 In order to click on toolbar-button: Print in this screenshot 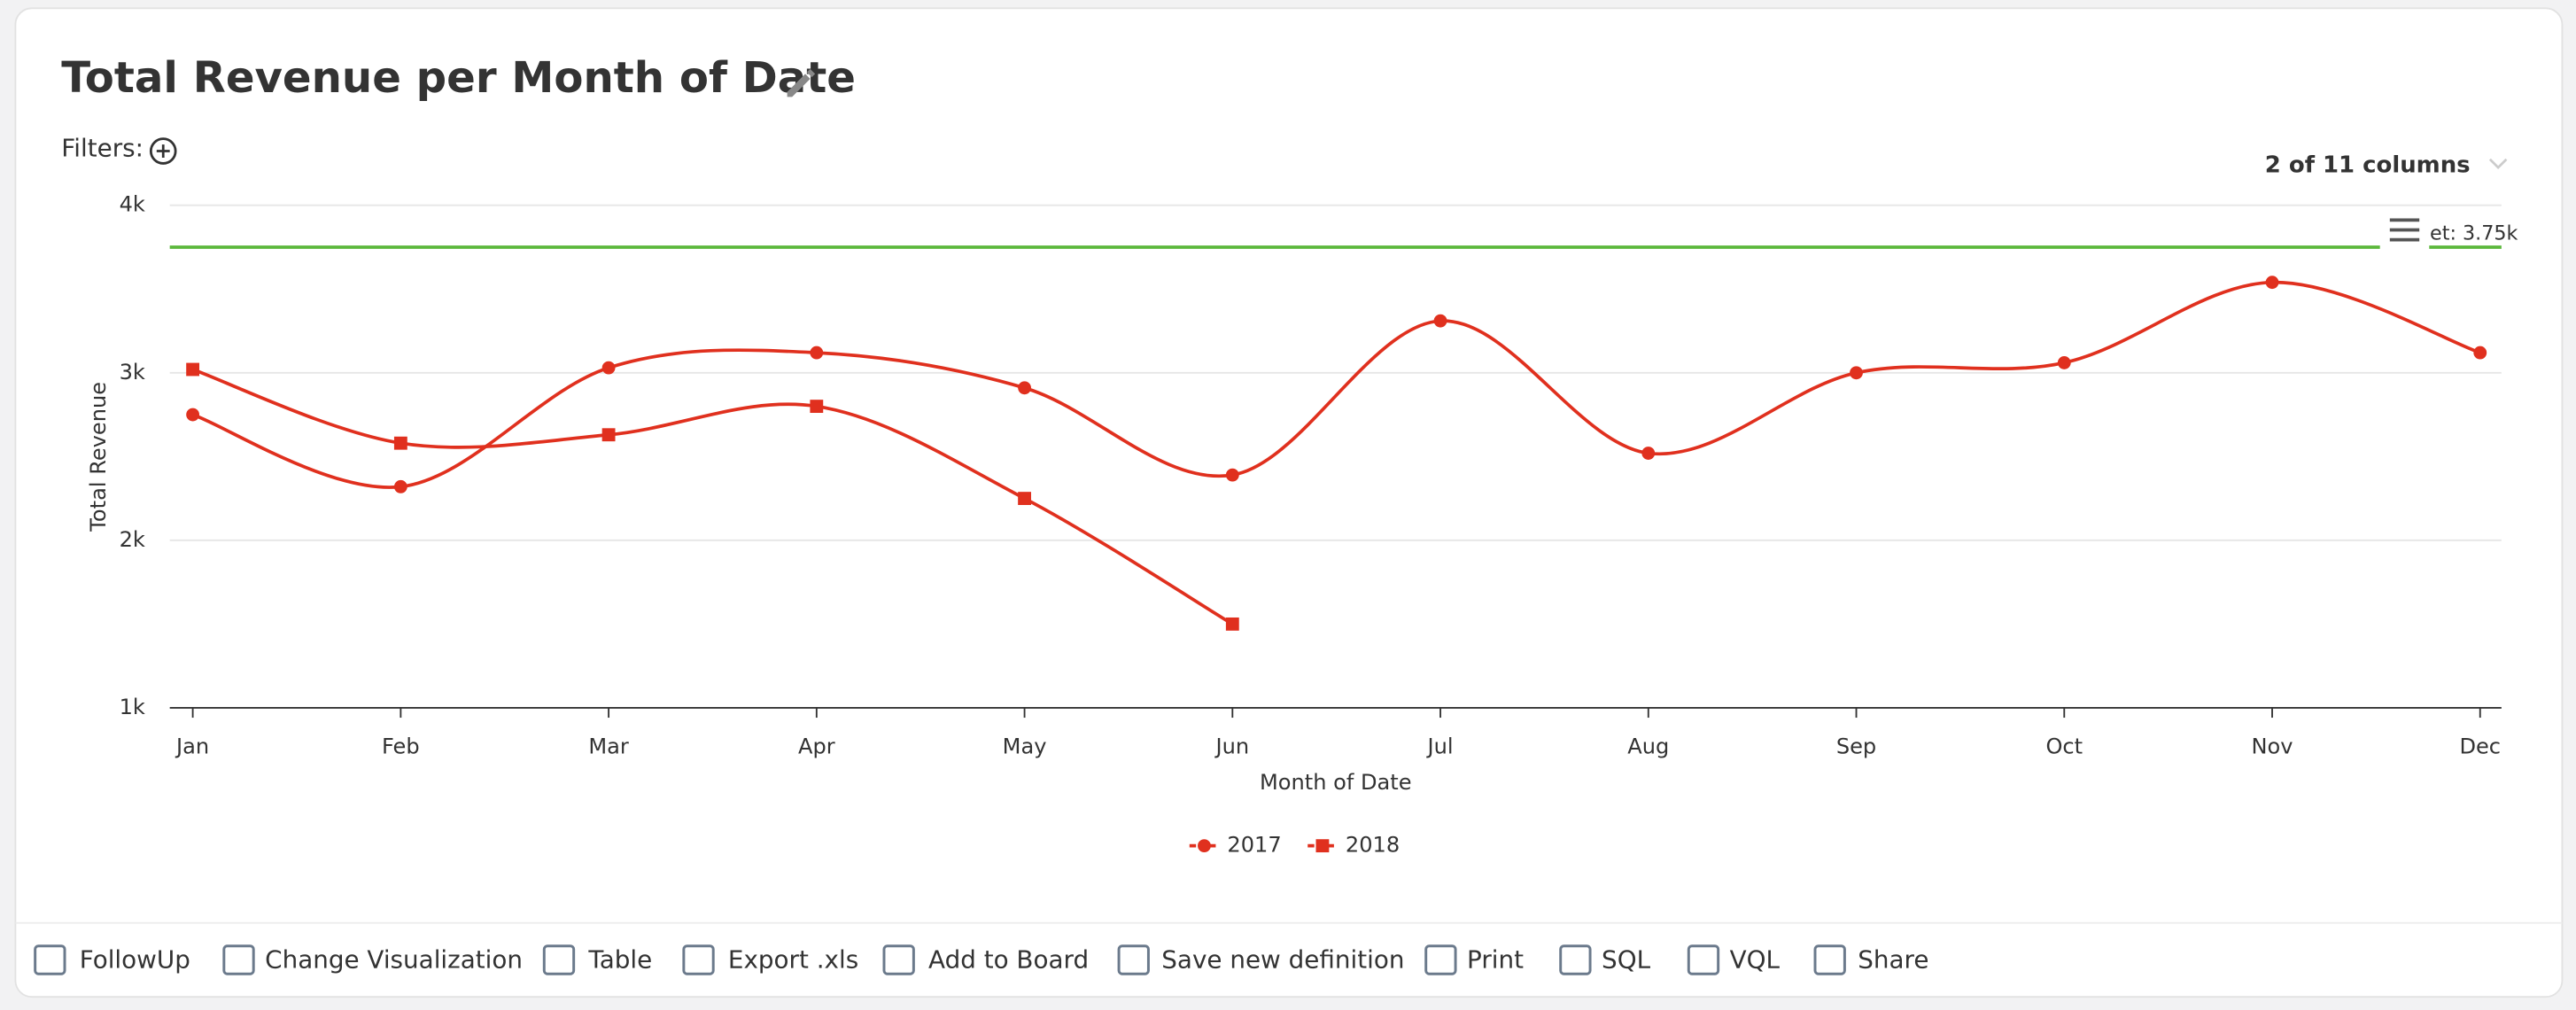, I will do `click(1474, 959)`.